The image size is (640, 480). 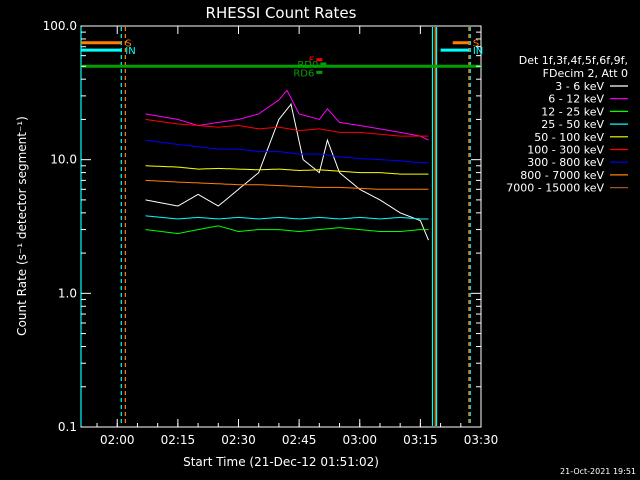 I want to click on legend-label-6: 300 - 800 keV, so click(x=565, y=162).